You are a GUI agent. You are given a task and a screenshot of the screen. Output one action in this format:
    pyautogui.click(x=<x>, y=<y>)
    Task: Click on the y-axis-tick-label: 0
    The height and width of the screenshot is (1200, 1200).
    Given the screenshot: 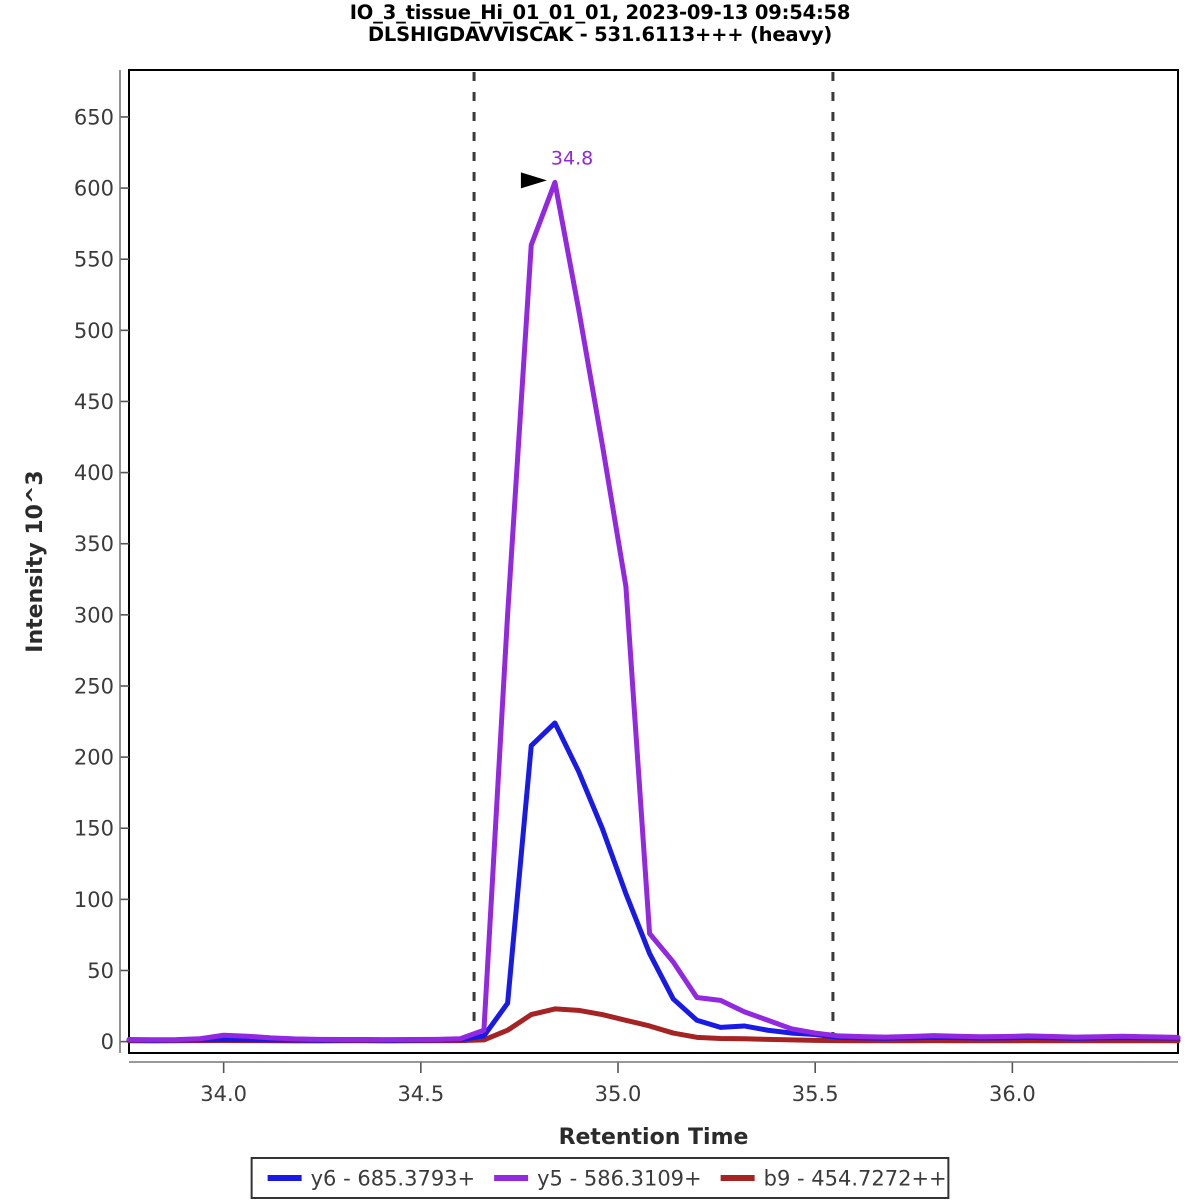 What is the action you would take?
    pyautogui.click(x=107, y=1042)
    